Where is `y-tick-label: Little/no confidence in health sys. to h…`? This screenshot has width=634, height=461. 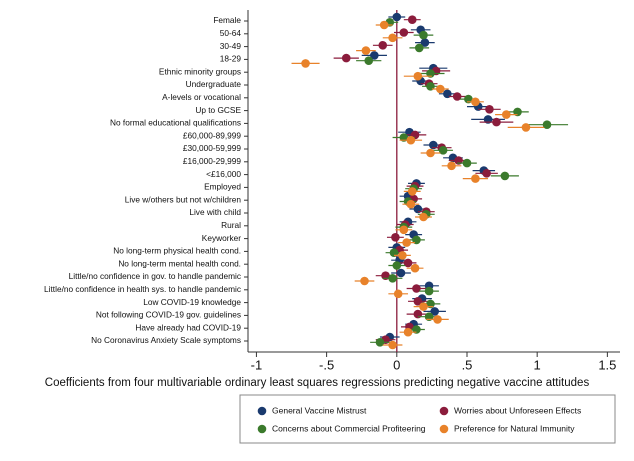 y-tick-label: Little/no confidence in health sys. to h… is located at coordinates (142, 289).